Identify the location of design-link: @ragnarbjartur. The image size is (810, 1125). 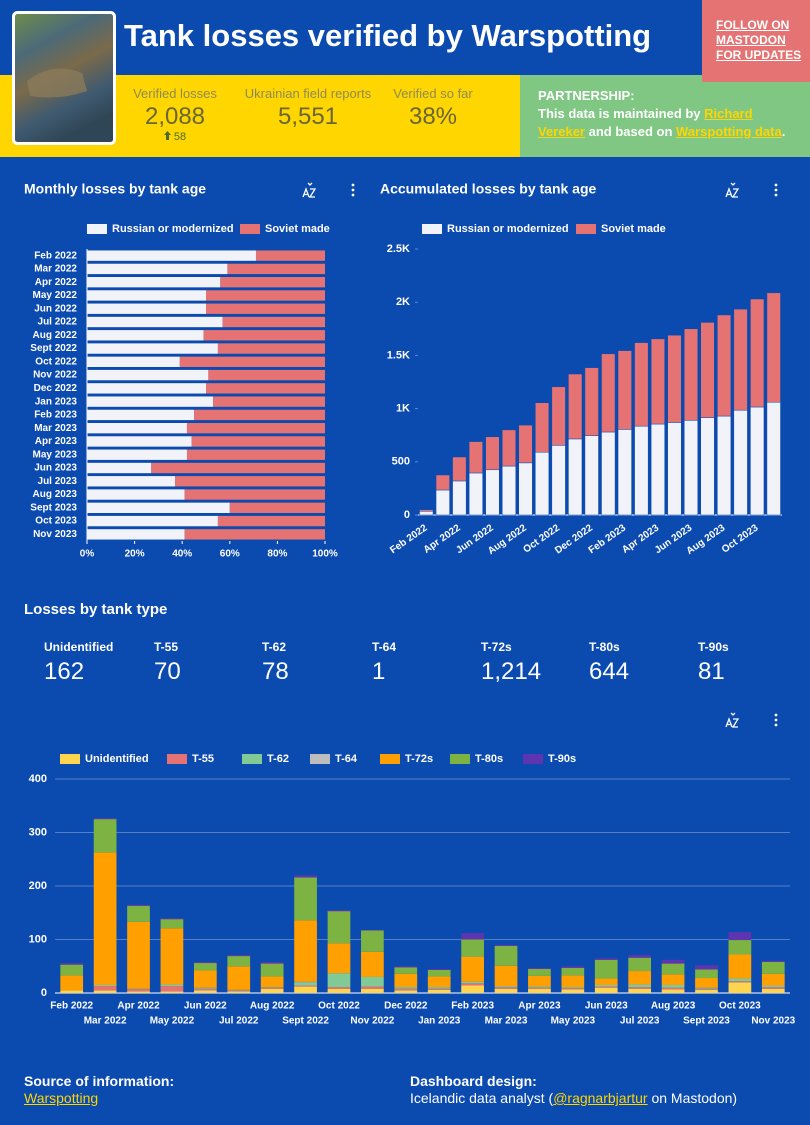
(600, 1098).